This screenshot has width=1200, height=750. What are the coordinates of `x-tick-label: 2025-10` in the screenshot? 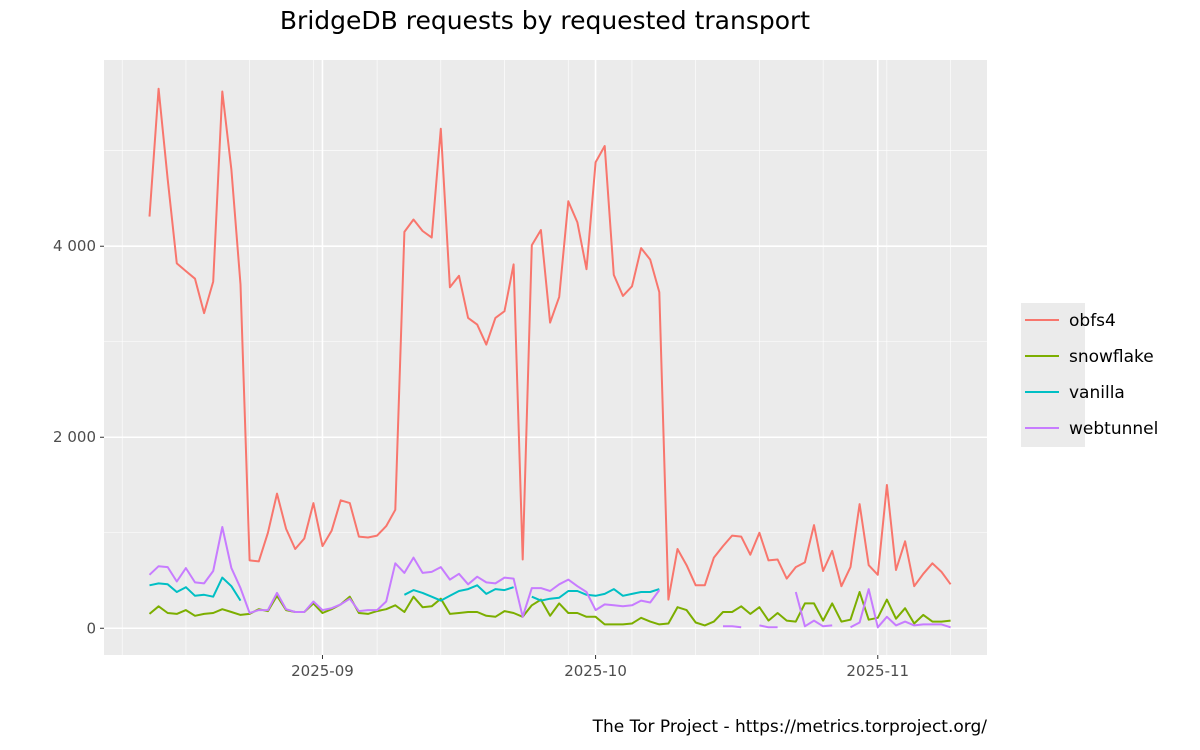 It's located at (595, 671).